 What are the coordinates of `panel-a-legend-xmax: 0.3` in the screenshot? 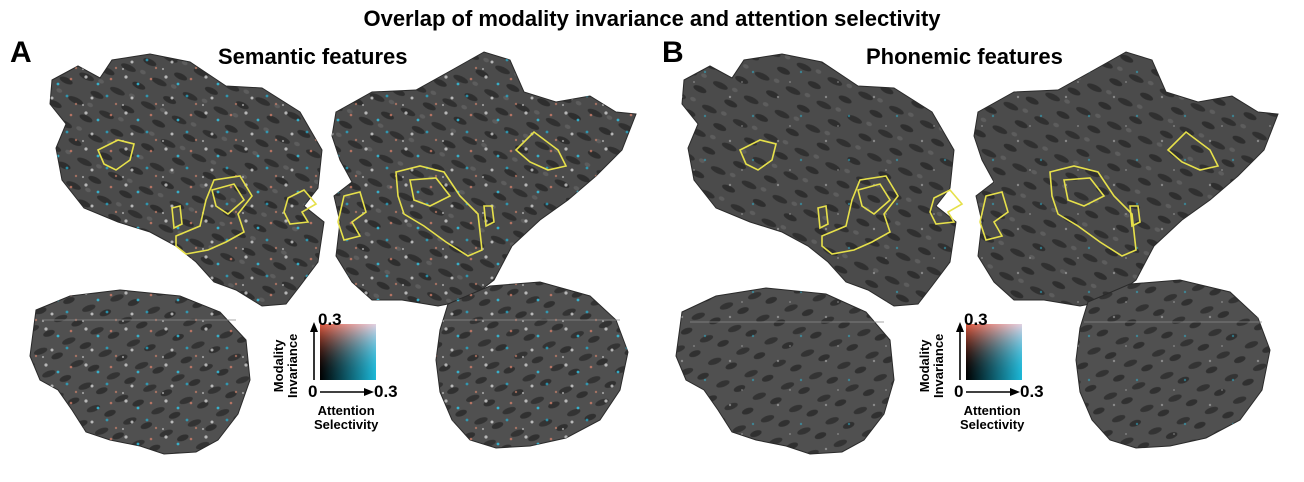 It's located at (386, 391).